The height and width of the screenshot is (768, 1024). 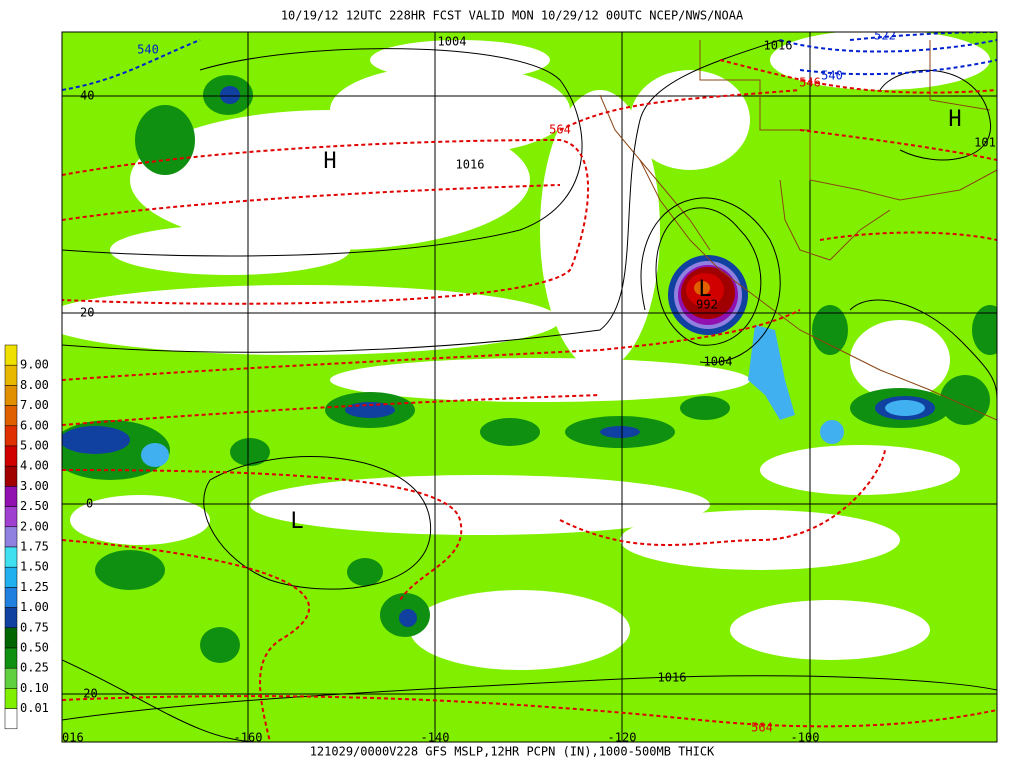 What do you see at coordinates (89, 504) in the screenshot?
I see `lat-label: 0` at bounding box center [89, 504].